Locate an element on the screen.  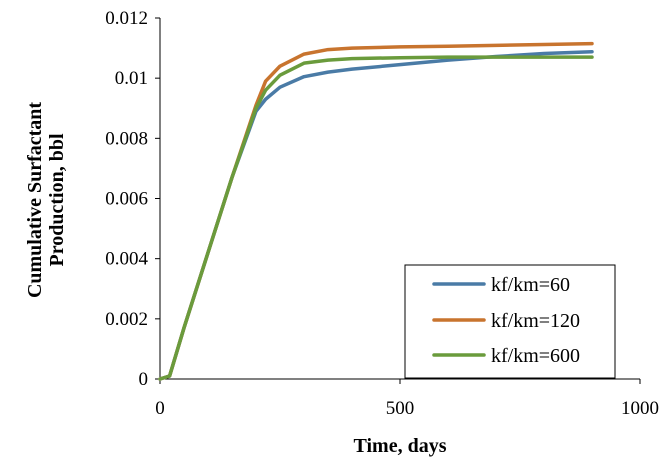
y-axis-title: Cumulative Surfactant Production, bbl is located at coordinates (46, 200).